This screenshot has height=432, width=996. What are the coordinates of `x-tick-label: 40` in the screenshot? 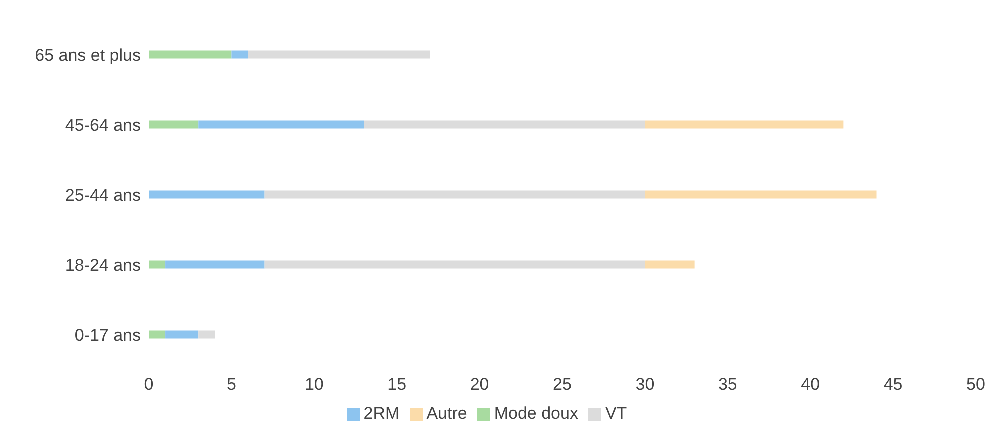 It's located at (810, 384).